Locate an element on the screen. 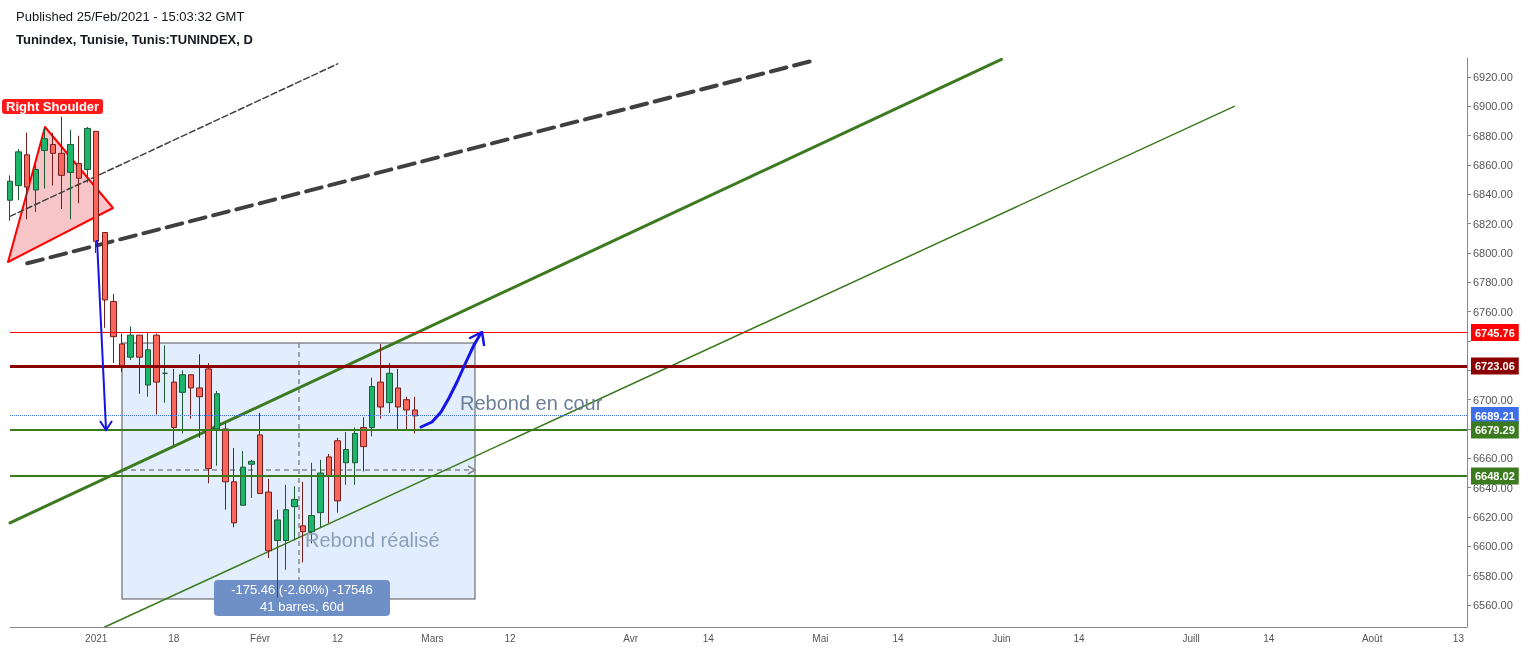 The width and height of the screenshot is (1533, 651). y-tick-label: 6820.00 is located at coordinates (1493, 223).